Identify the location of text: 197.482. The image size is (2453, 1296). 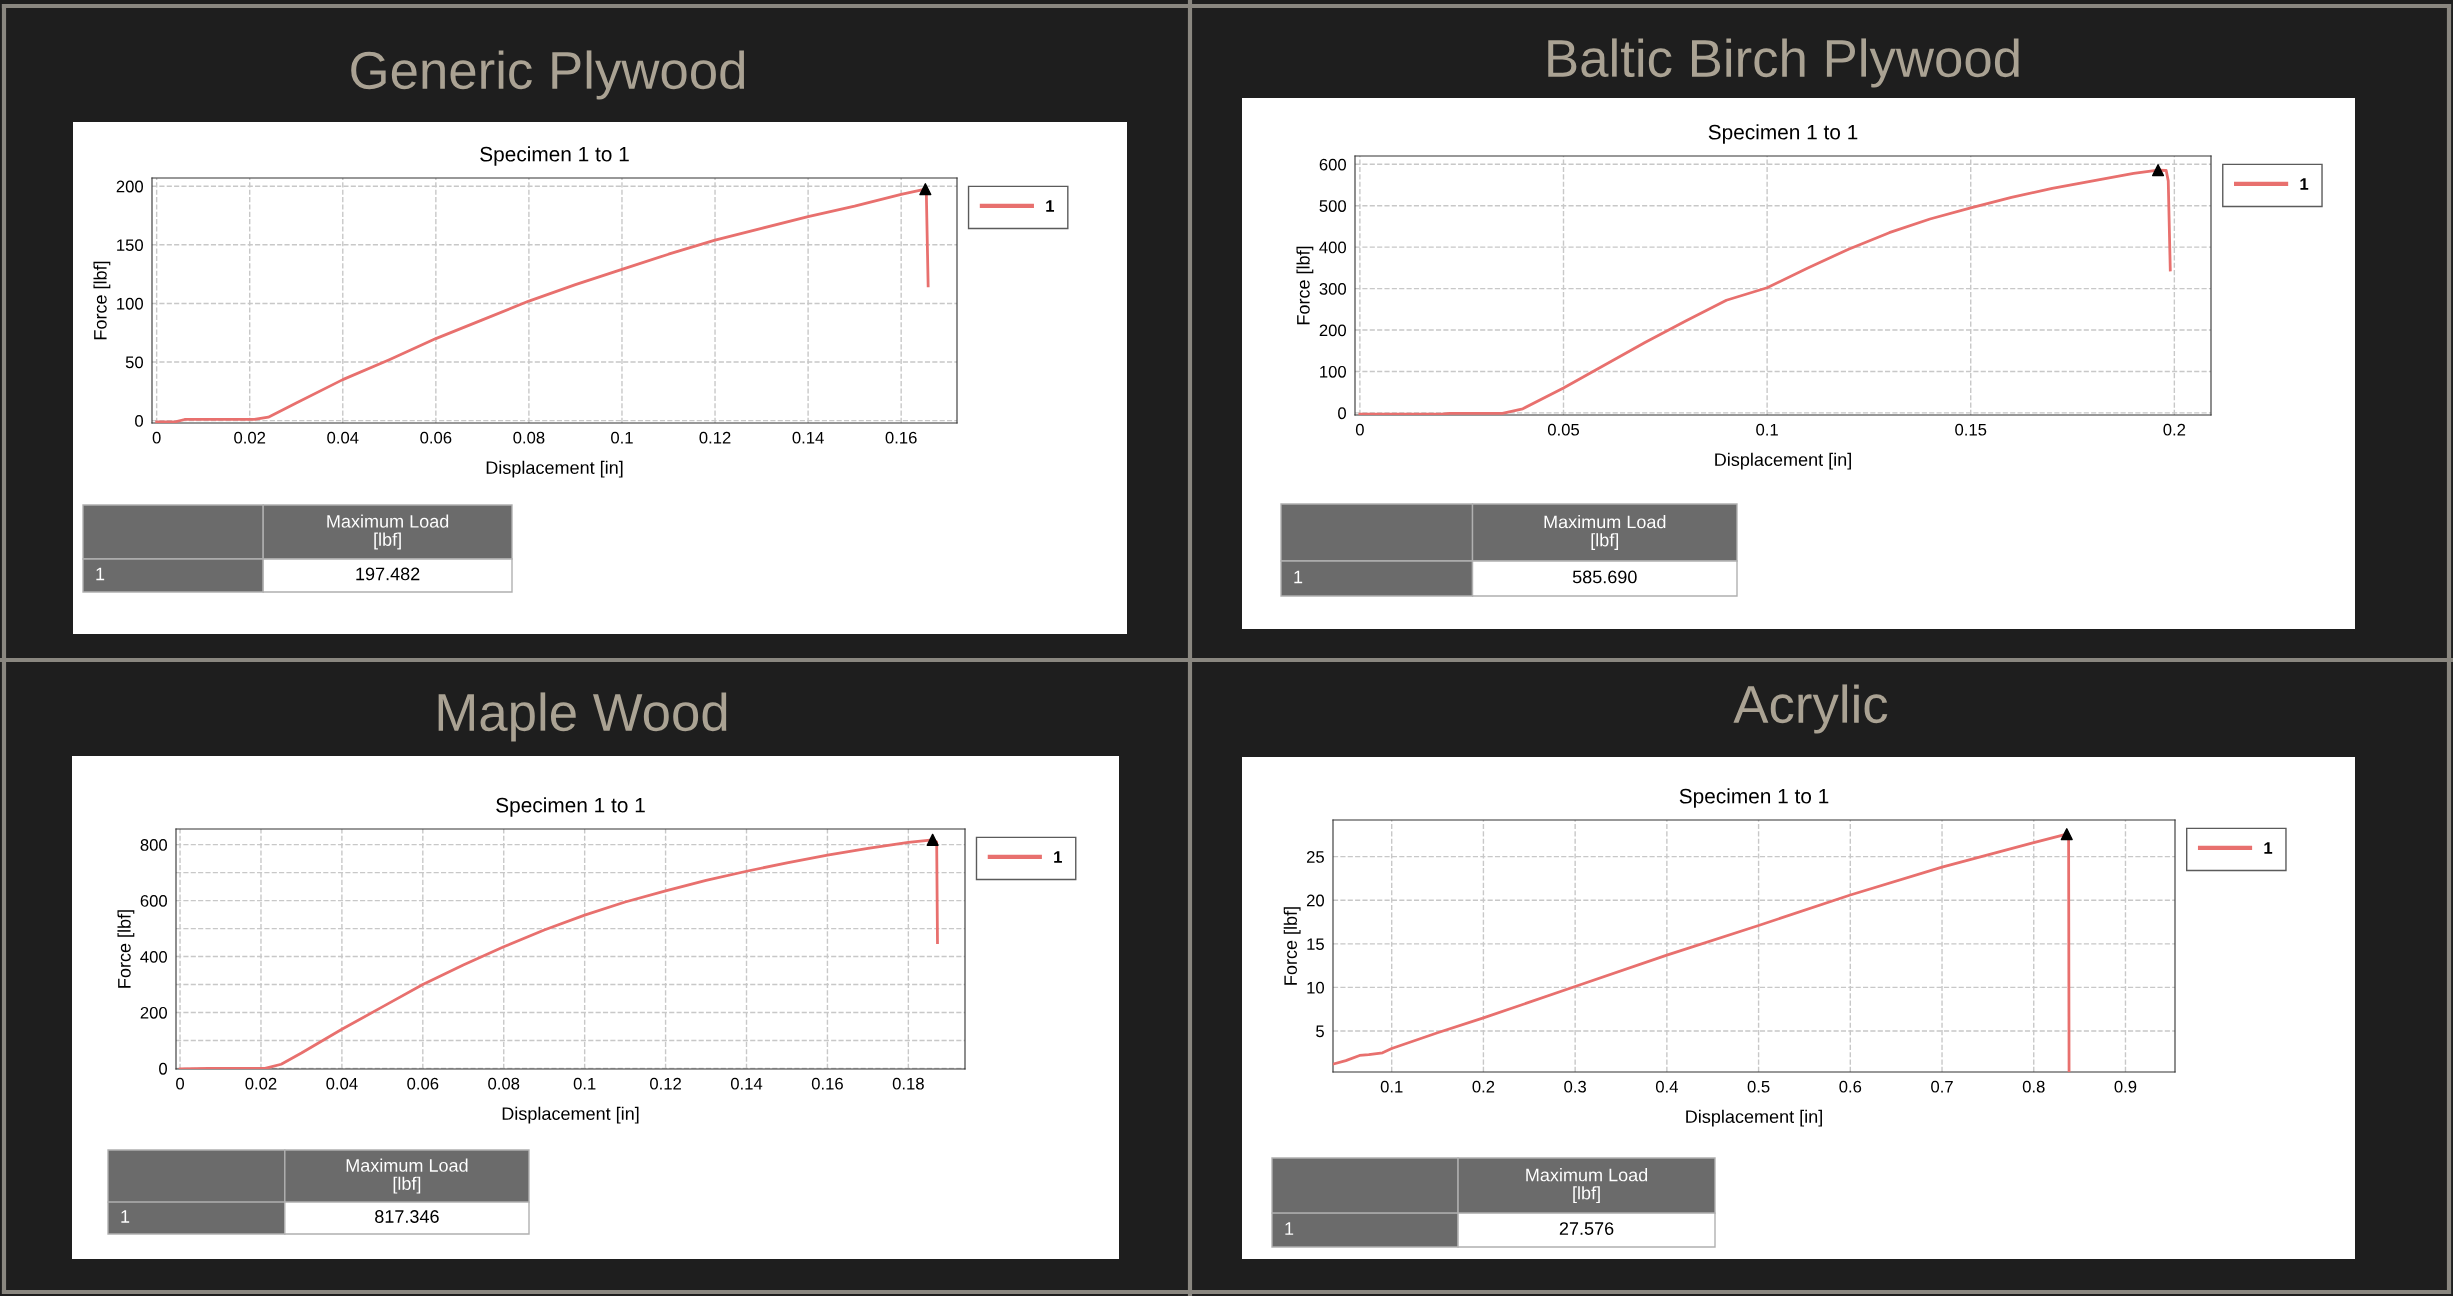
(388, 574).